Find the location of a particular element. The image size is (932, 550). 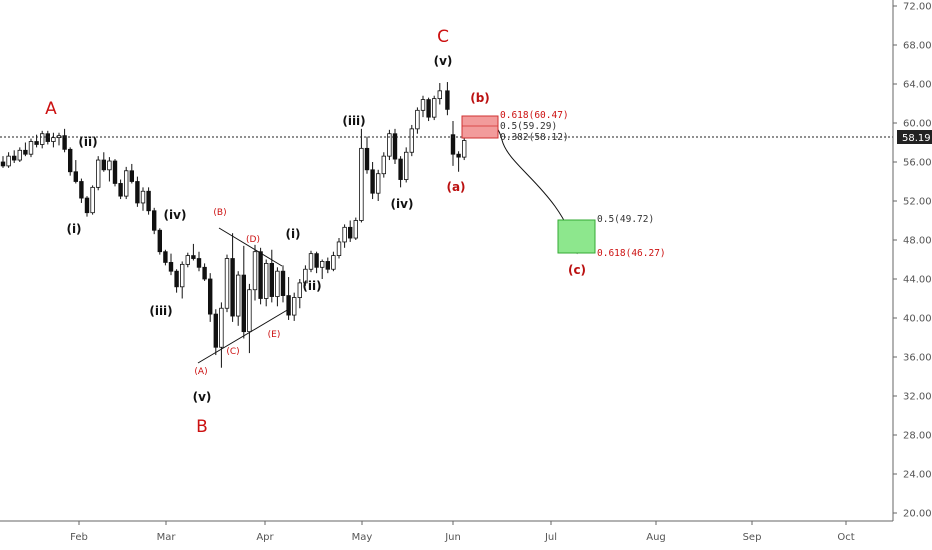

price-tick-label: 36.00 is located at coordinates (917, 358).